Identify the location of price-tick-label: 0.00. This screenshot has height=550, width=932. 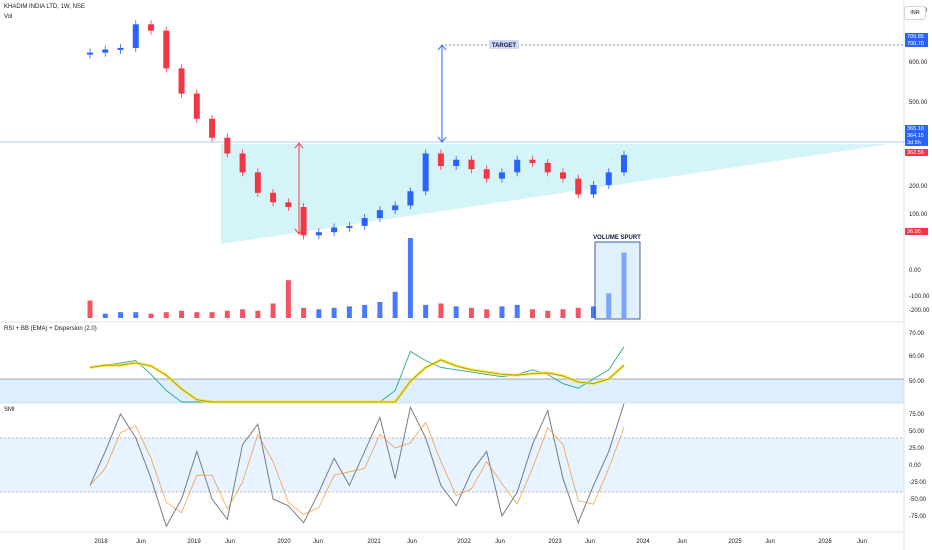
(915, 271).